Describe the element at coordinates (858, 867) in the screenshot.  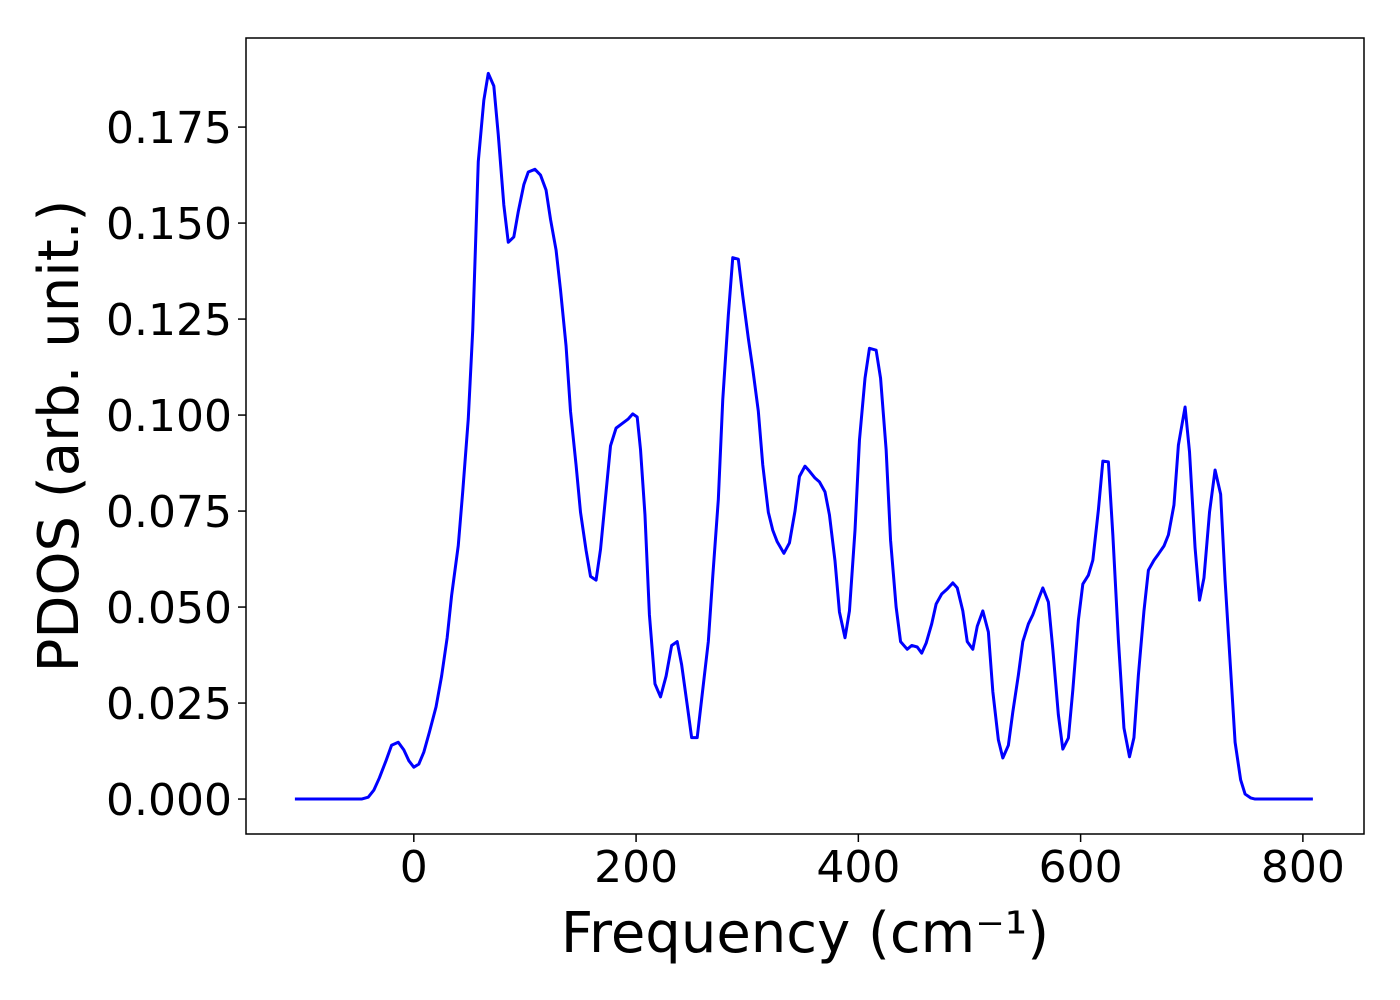
I see `x-tick-label: 400` at that location.